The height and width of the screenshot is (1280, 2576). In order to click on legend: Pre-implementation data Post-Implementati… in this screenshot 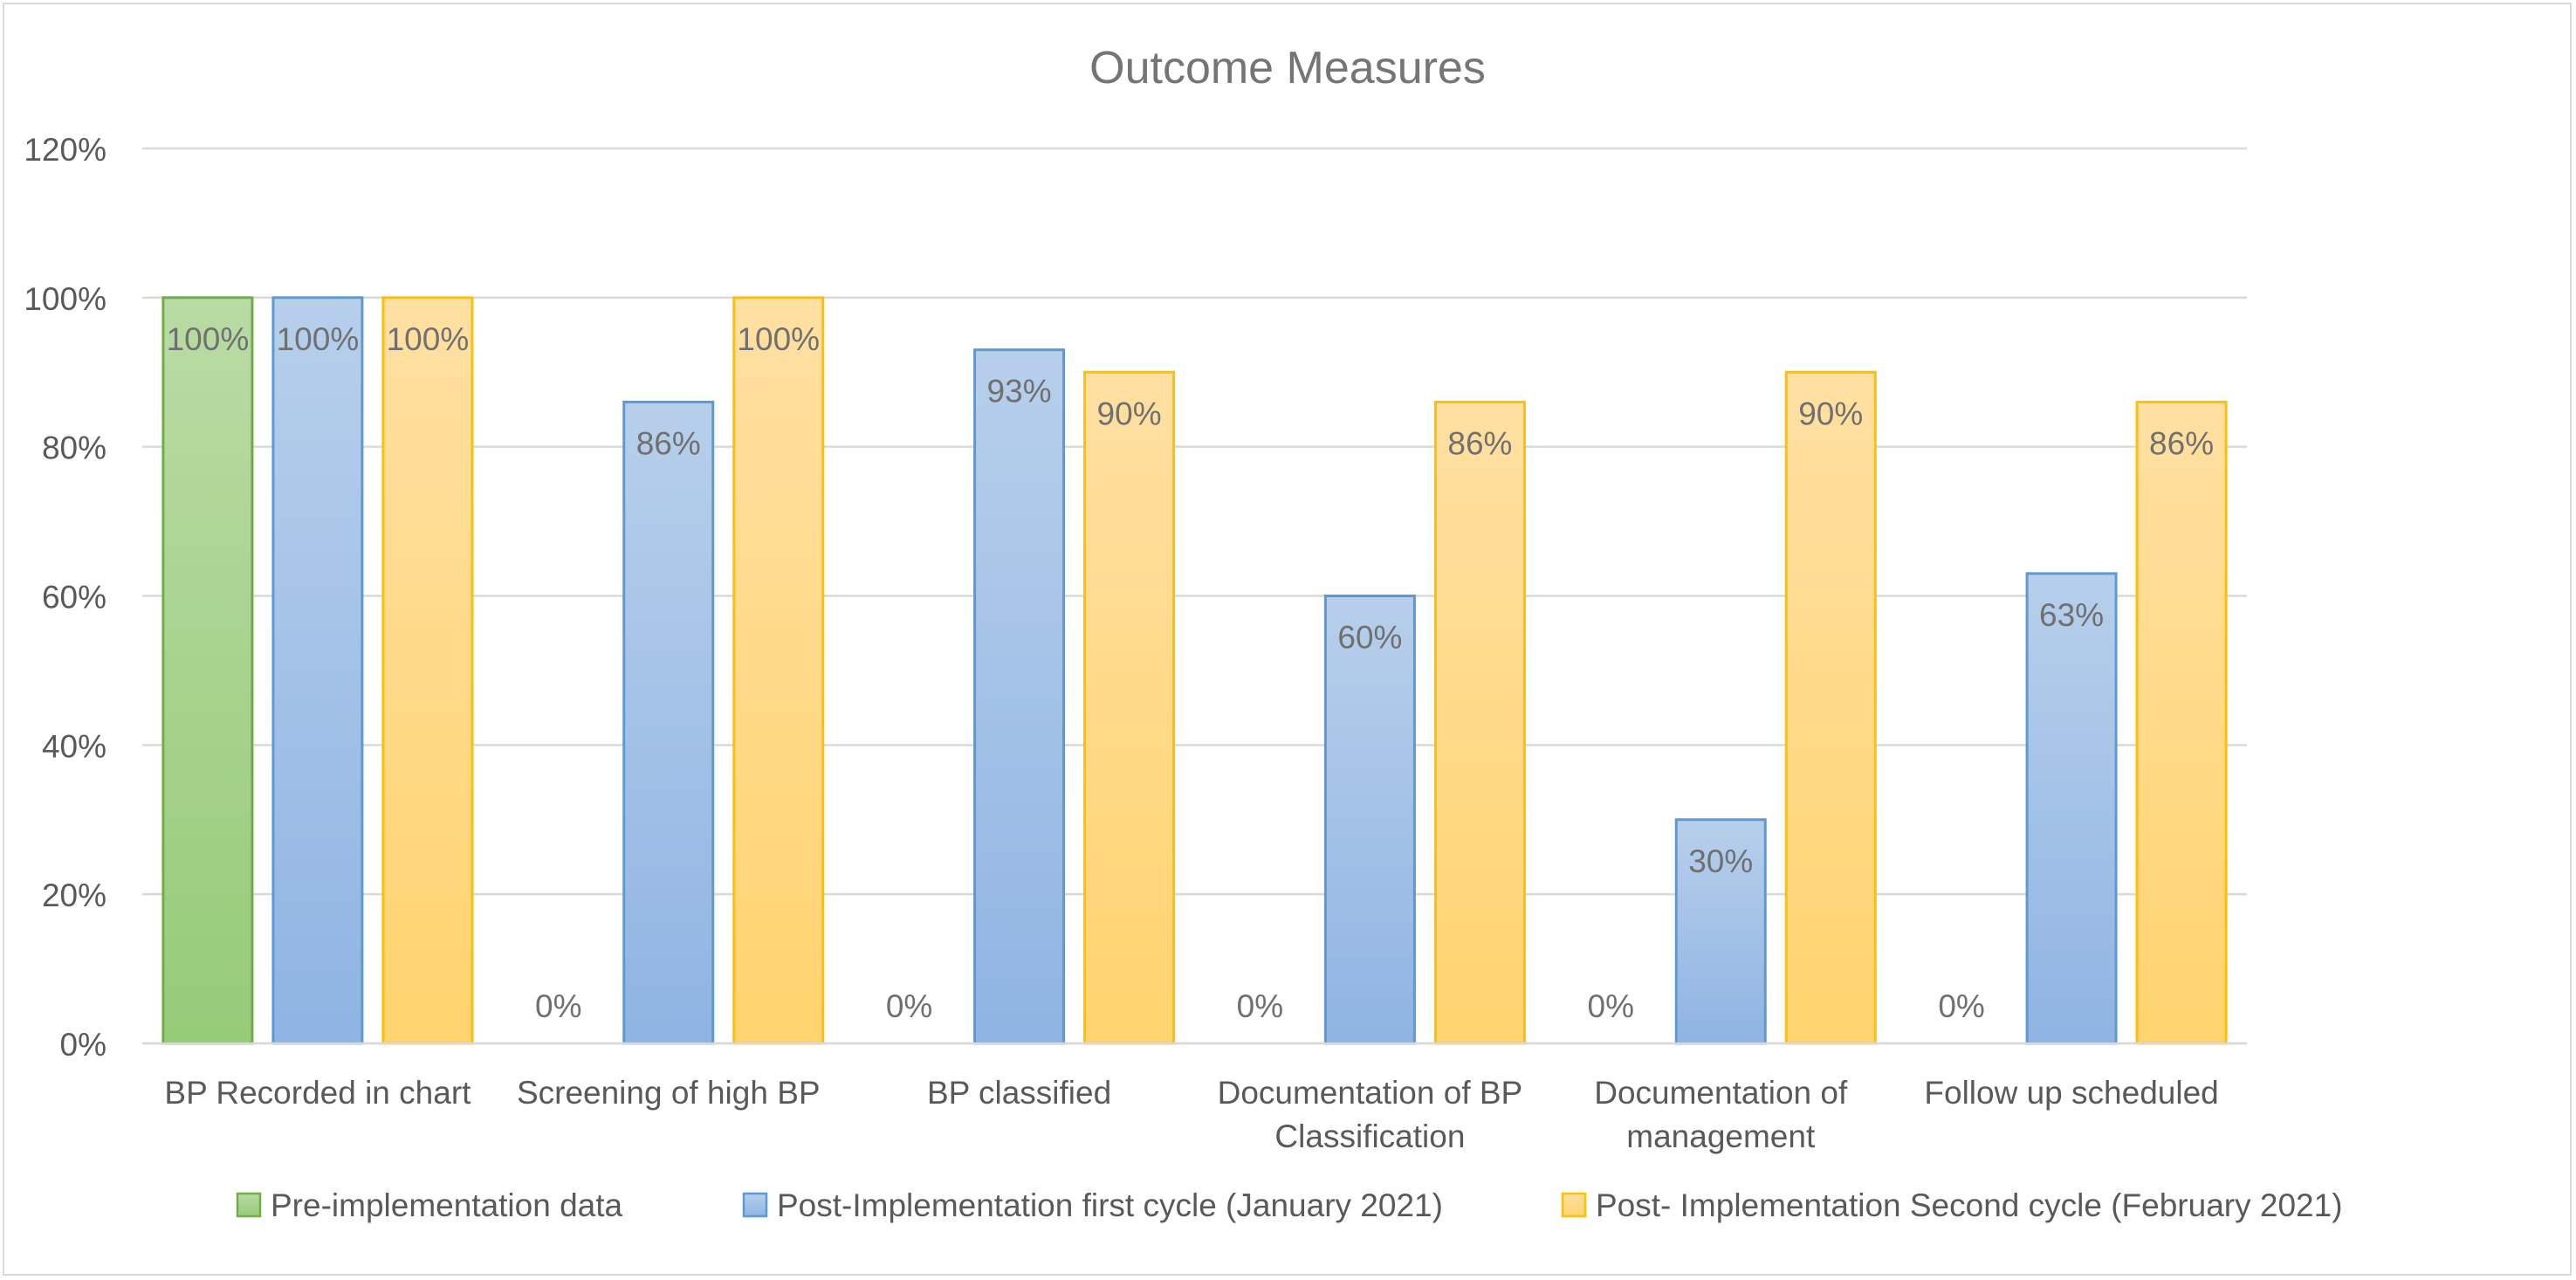, I will do `click(1290, 1205)`.